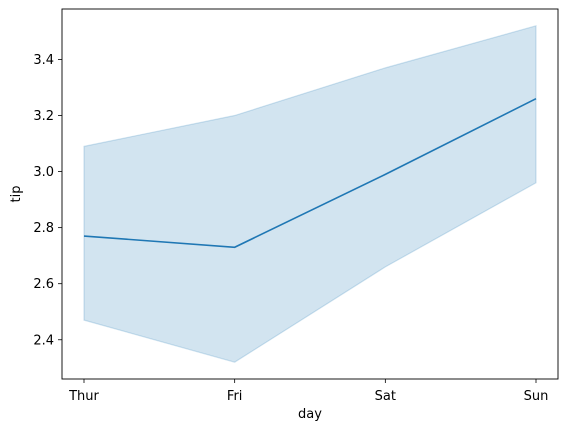 Image resolution: width=567 pixels, height=432 pixels. Describe the element at coordinates (385, 396) in the screenshot. I see `x-tick-label: Sat` at that location.